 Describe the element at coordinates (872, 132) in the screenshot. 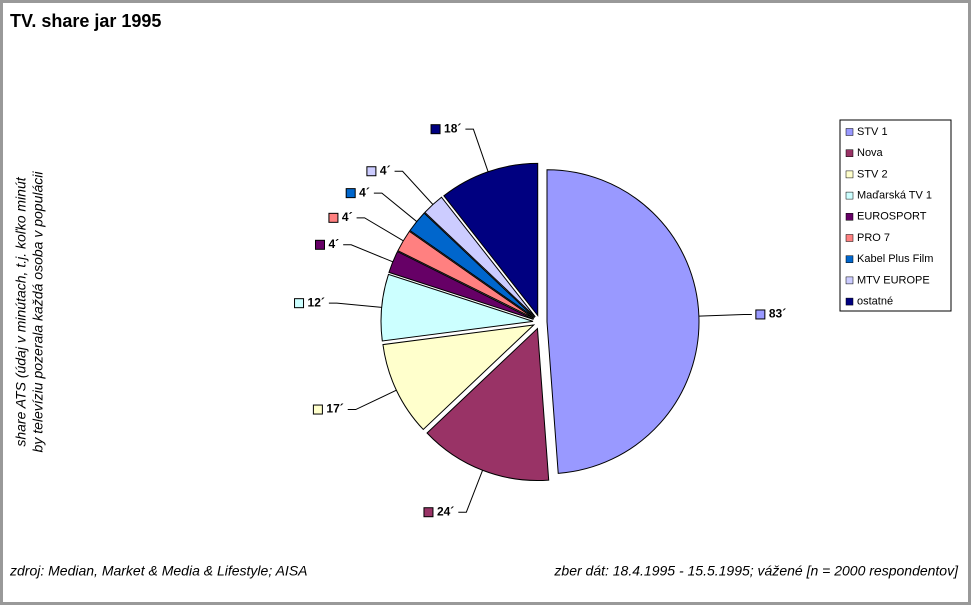

I see `legend-label: STV 1` at that location.